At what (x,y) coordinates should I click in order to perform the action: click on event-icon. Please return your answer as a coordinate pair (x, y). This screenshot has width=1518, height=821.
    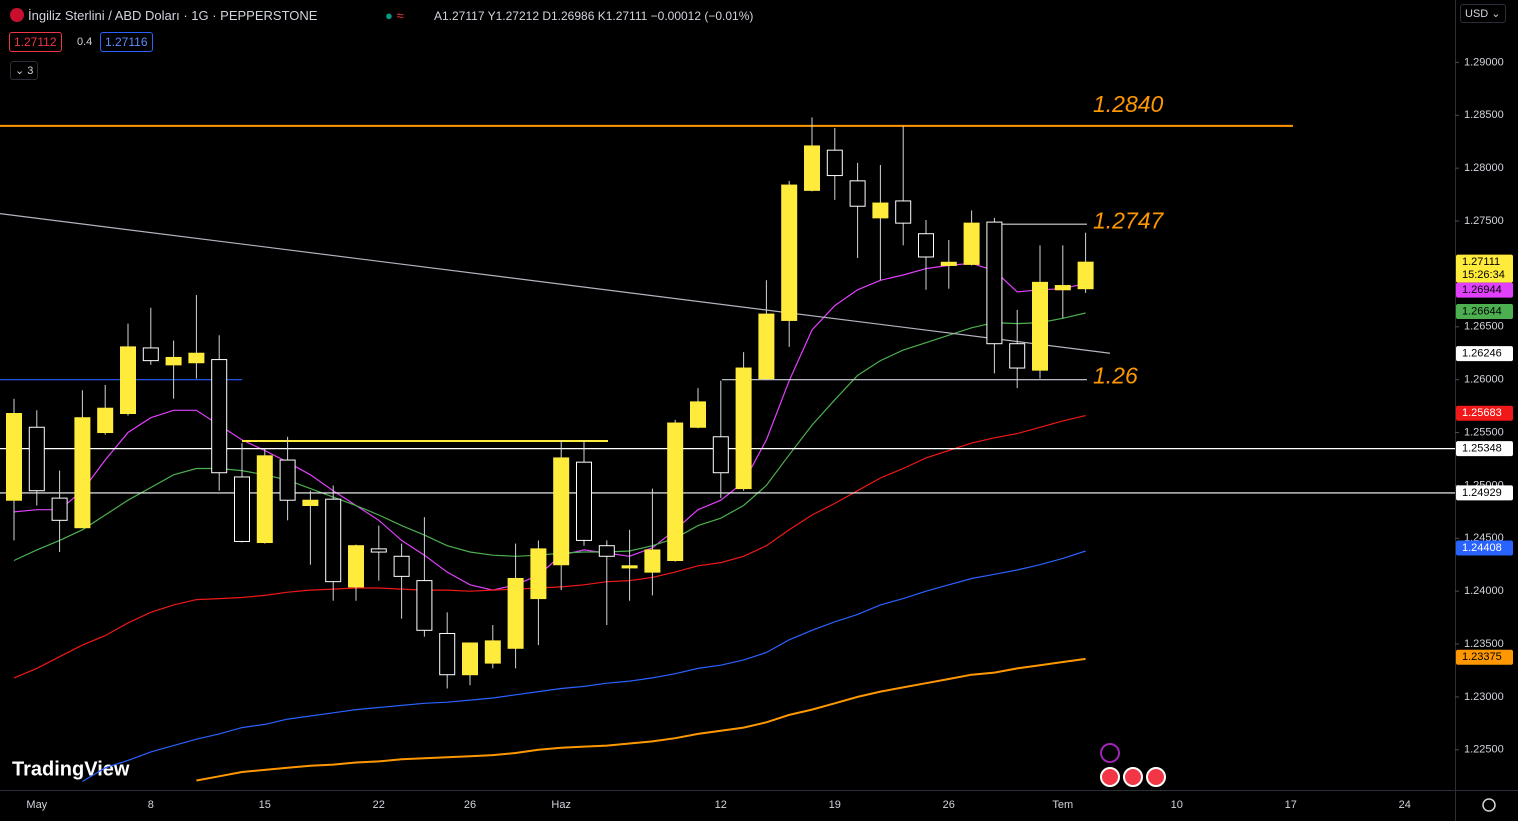
    Looking at the image, I should click on (1110, 753).